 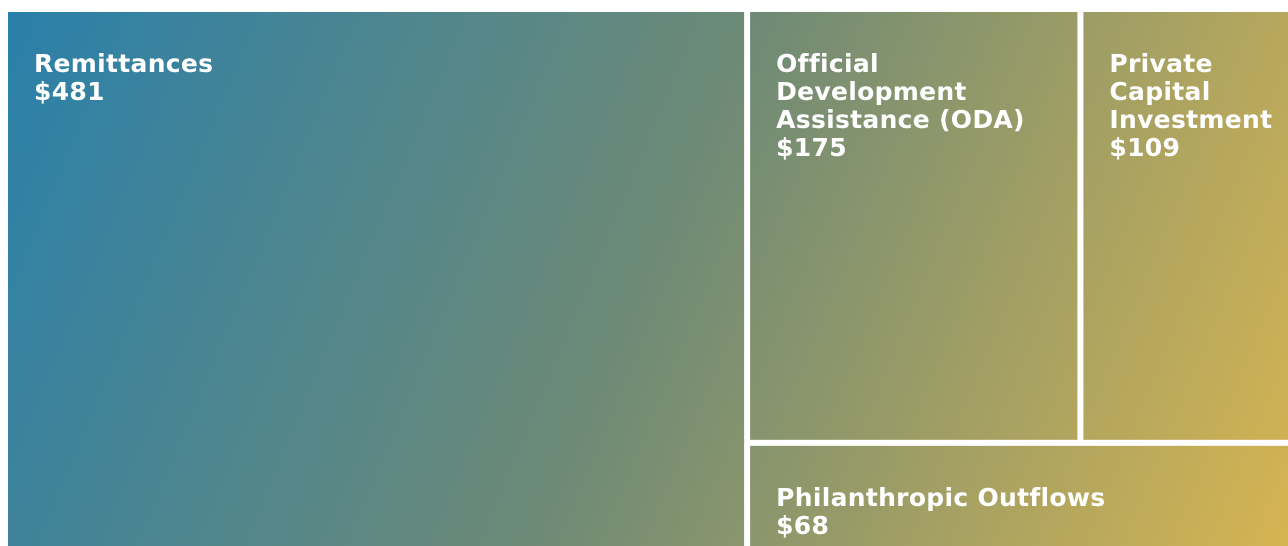 I want to click on tile-value: $68, so click(x=803, y=525).